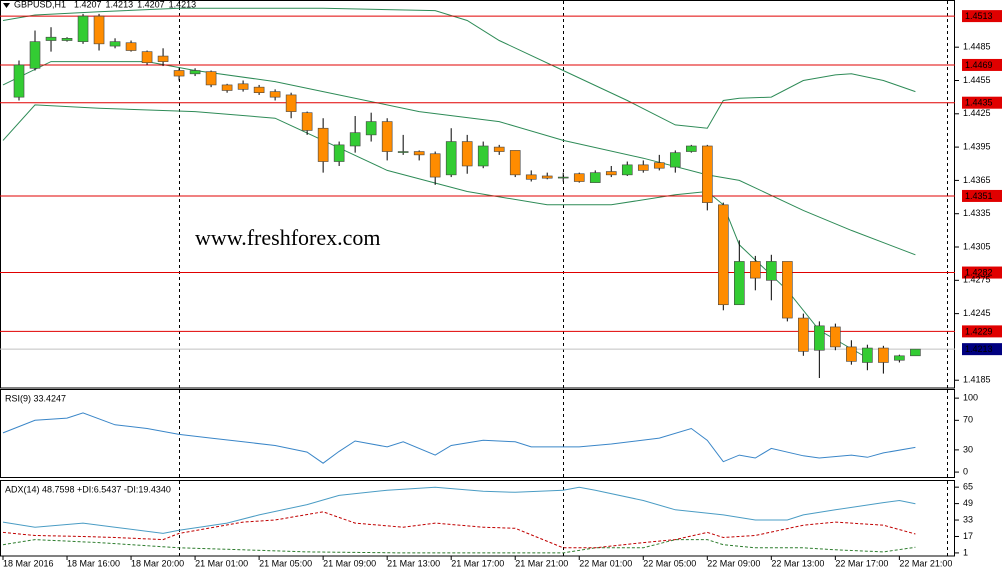 The image size is (1005, 569). I want to click on indicator-title: RSI(9) 33.4247, so click(35, 398).